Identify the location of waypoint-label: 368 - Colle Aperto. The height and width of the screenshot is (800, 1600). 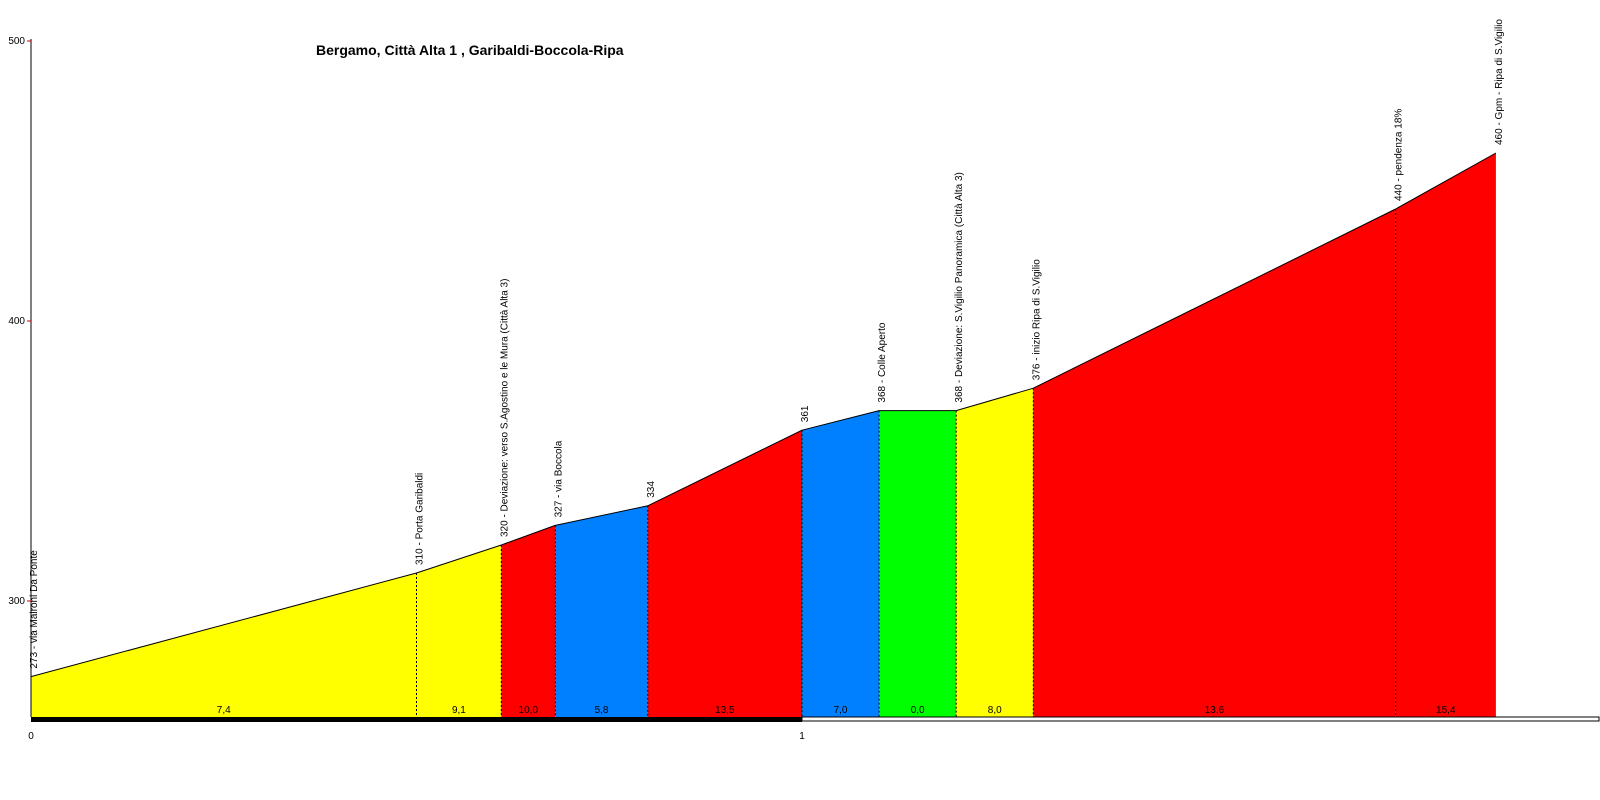
(882, 362).